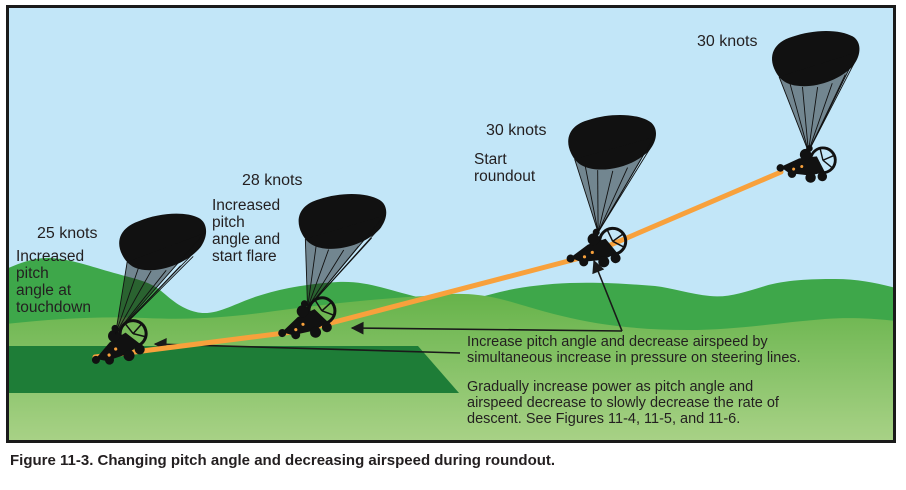  What do you see at coordinates (727, 41) in the screenshot?
I see `speed-label-cruise: 30 knots` at bounding box center [727, 41].